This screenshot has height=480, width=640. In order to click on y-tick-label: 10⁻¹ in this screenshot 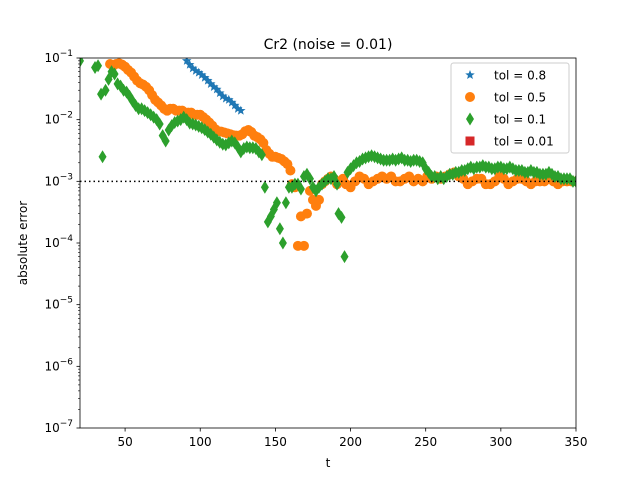, I will do `click(58, 57)`.